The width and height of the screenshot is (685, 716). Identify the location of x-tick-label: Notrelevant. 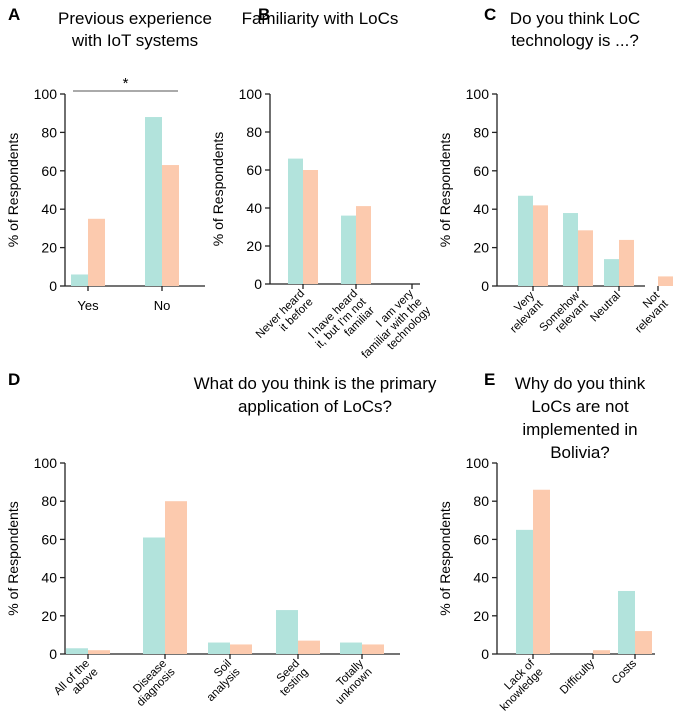
(648, 312).